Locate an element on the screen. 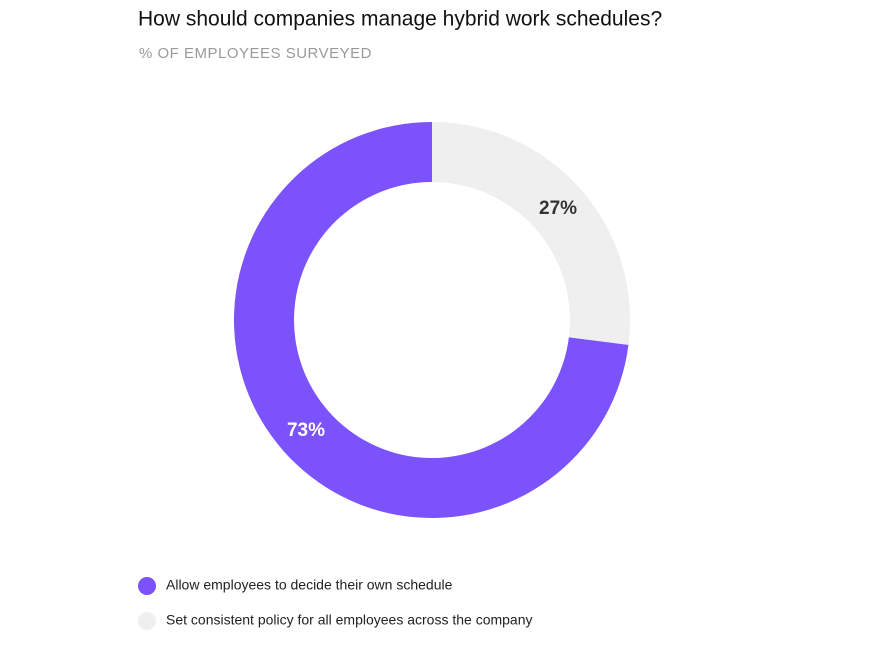  value-label: 73% is located at coordinates (306, 430).